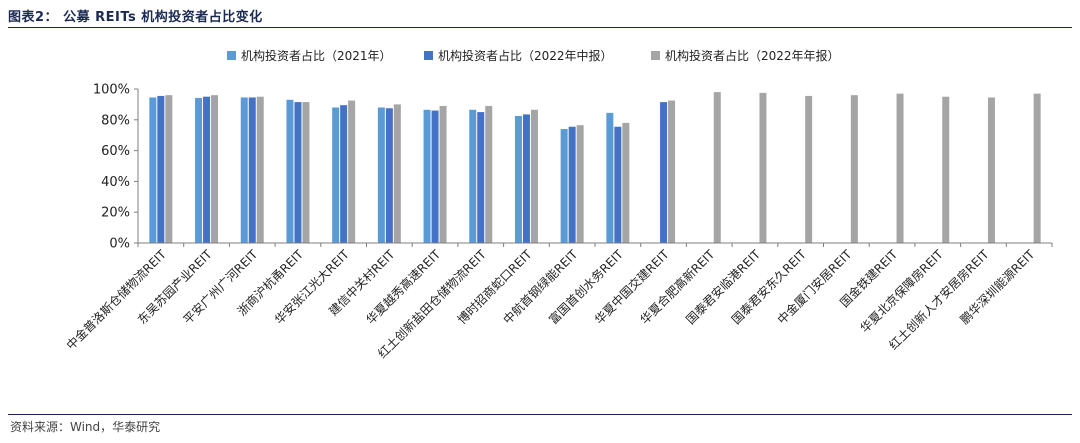  What do you see at coordinates (586, 286) in the screenshot?
I see `x-category-label: 富国首创水务REIT` at bounding box center [586, 286].